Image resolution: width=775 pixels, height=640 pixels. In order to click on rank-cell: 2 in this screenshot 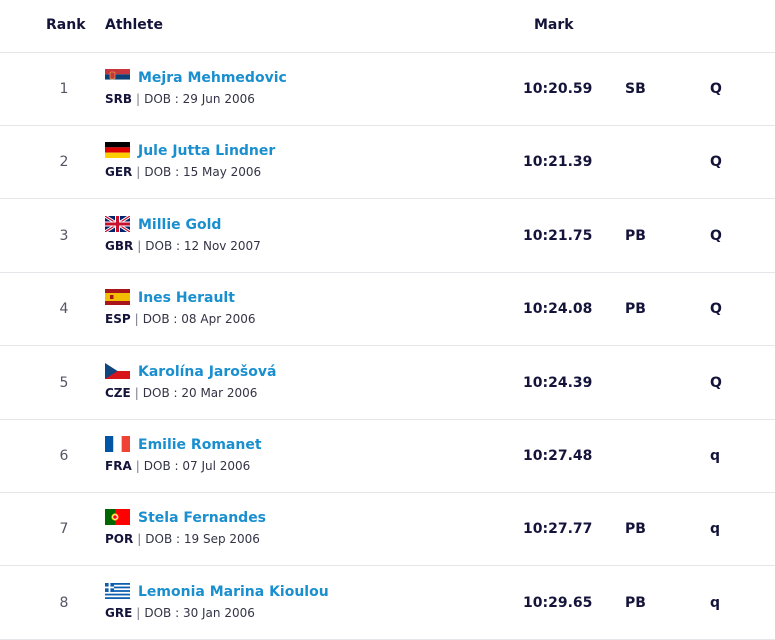, I will do `click(64, 162)`.